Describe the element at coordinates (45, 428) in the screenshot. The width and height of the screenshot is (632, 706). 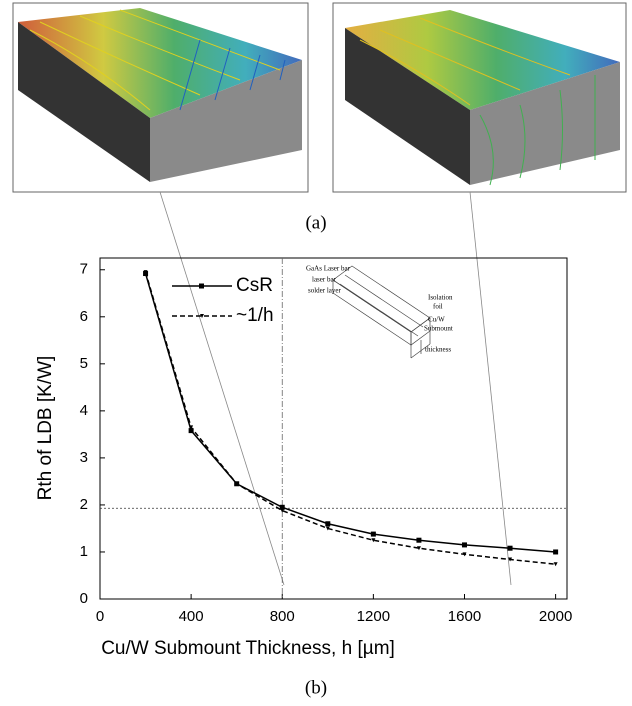
I see `y-axis-title: Rth of LDB [K/W]` at that location.